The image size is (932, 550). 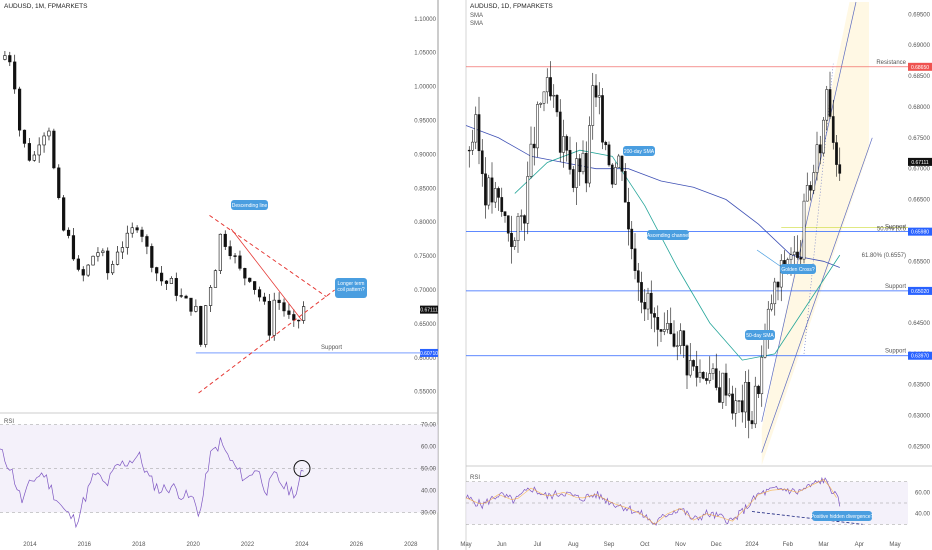 I want to click on coil-pattern-bubble, so click(x=351, y=288).